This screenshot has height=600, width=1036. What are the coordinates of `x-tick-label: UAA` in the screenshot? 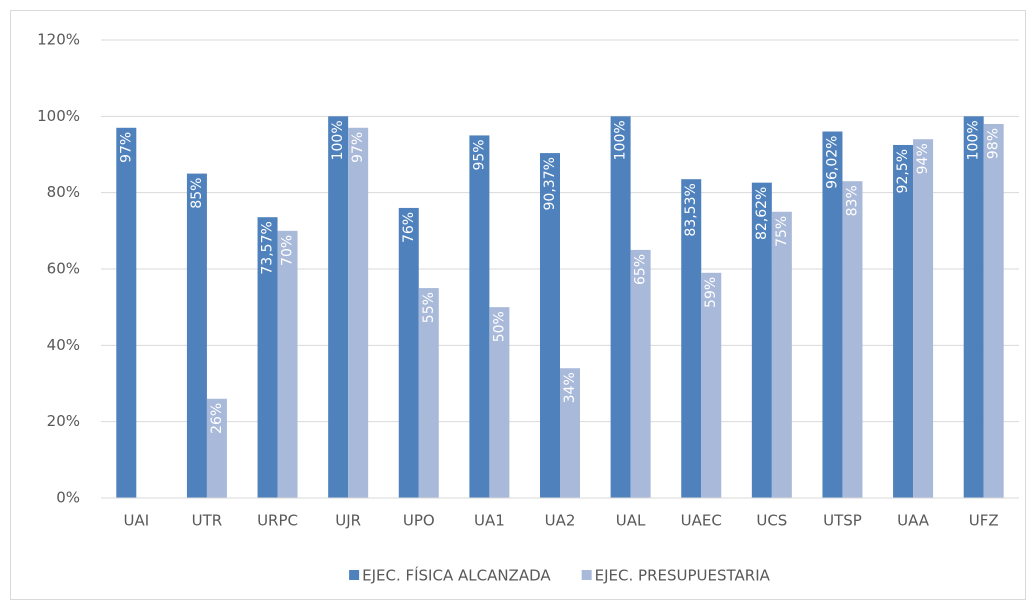 It's located at (913, 521).